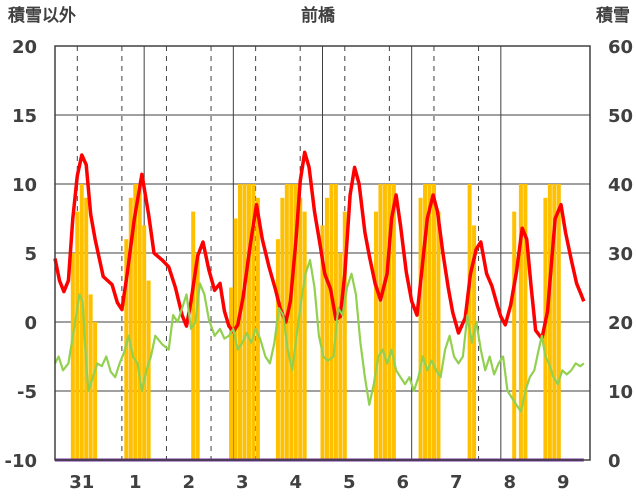 The width and height of the screenshot is (636, 501). Describe the element at coordinates (318, 15) in the screenshot. I see `chart-title: 前橋` at that location.